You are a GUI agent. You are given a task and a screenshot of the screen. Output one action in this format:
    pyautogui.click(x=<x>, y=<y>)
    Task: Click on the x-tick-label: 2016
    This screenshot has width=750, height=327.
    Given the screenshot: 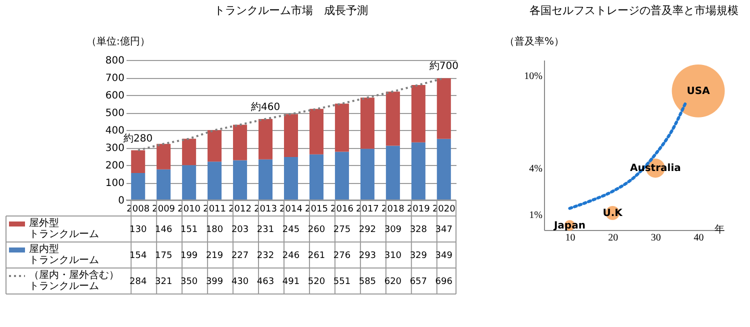 What is the action you would take?
    pyautogui.click(x=342, y=209)
    